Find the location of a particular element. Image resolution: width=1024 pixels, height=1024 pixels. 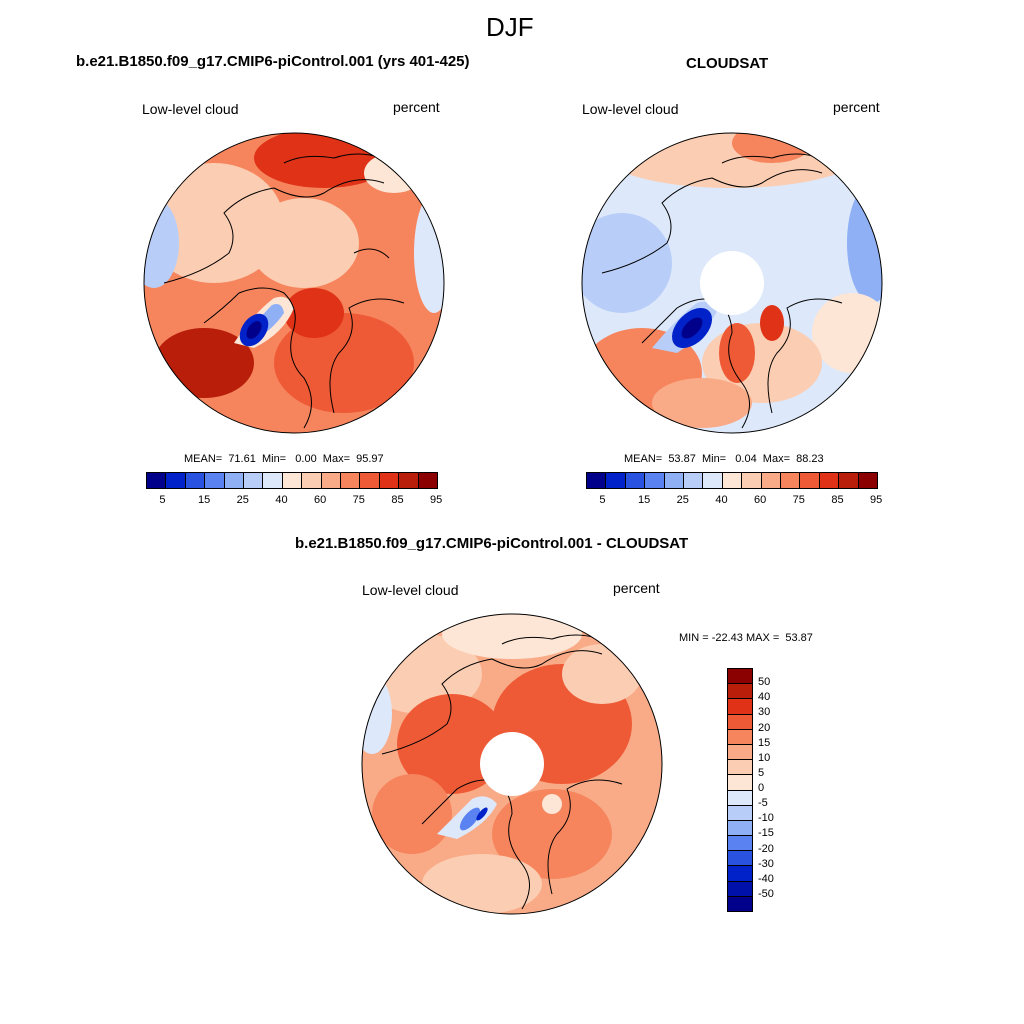

colorbar-tick-label: -40 is located at coordinates (766, 878).